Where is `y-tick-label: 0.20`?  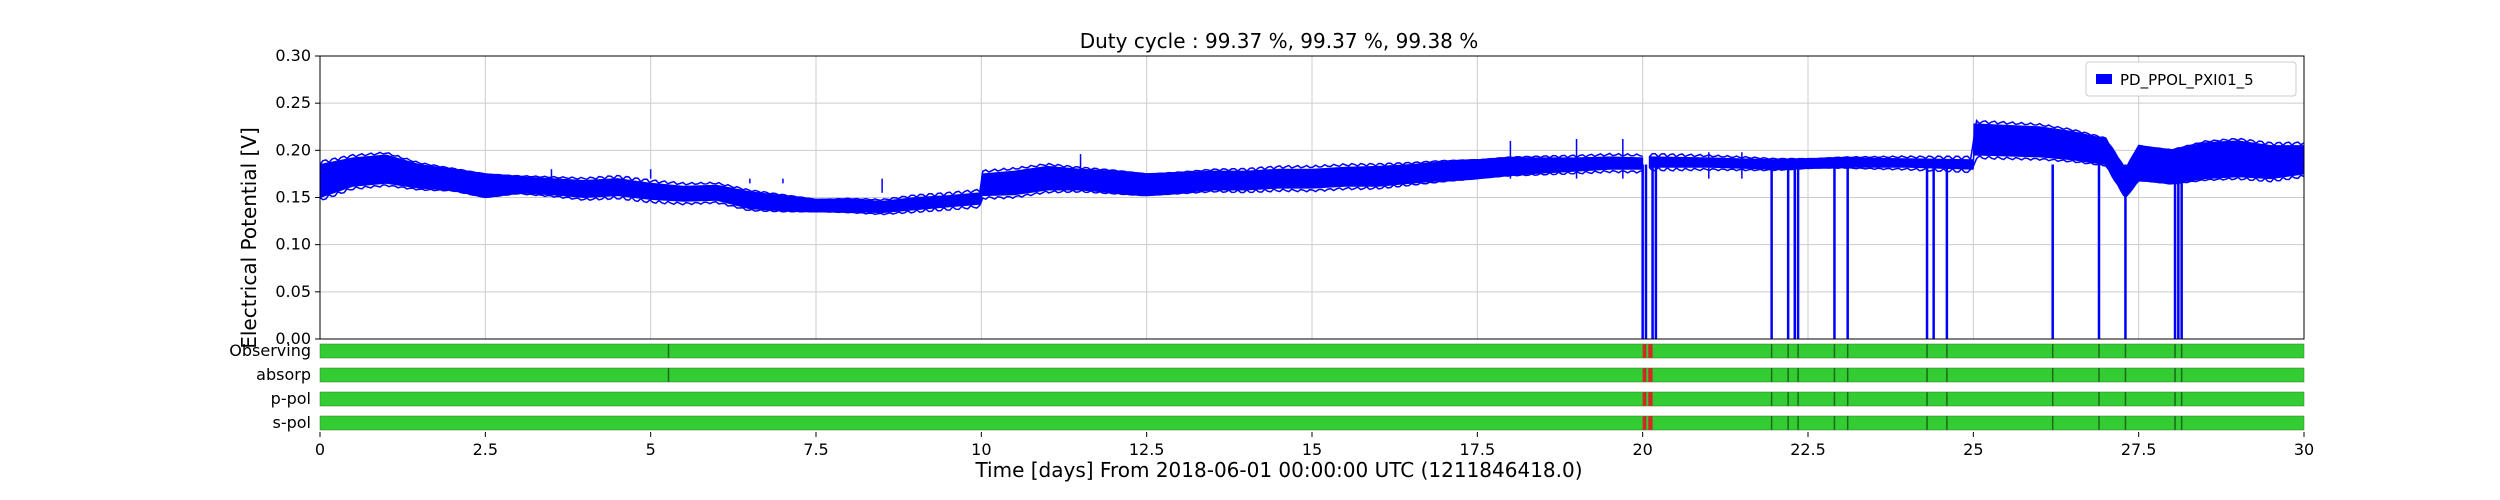 y-tick-label: 0.20 is located at coordinates (293, 149).